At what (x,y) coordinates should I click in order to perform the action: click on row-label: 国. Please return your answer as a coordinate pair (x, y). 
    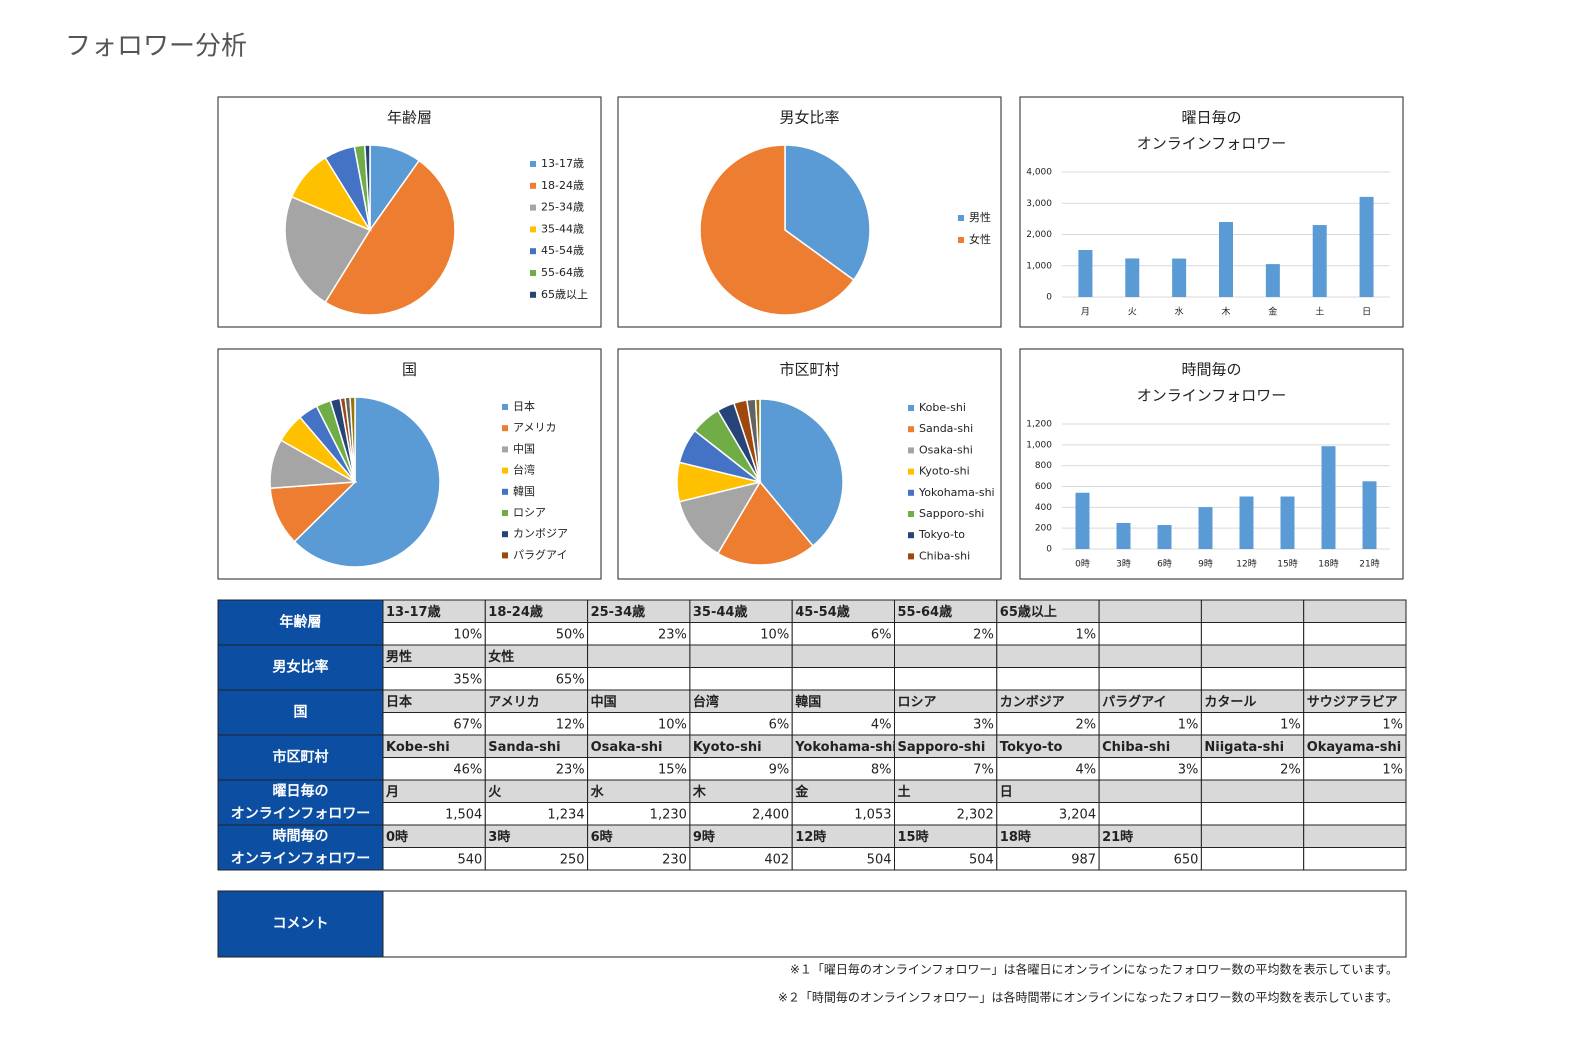
    Looking at the image, I should click on (301, 713).